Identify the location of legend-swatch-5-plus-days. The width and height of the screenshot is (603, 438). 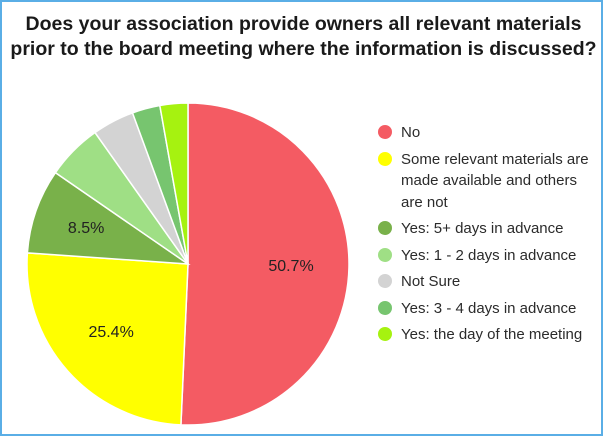
(385, 228).